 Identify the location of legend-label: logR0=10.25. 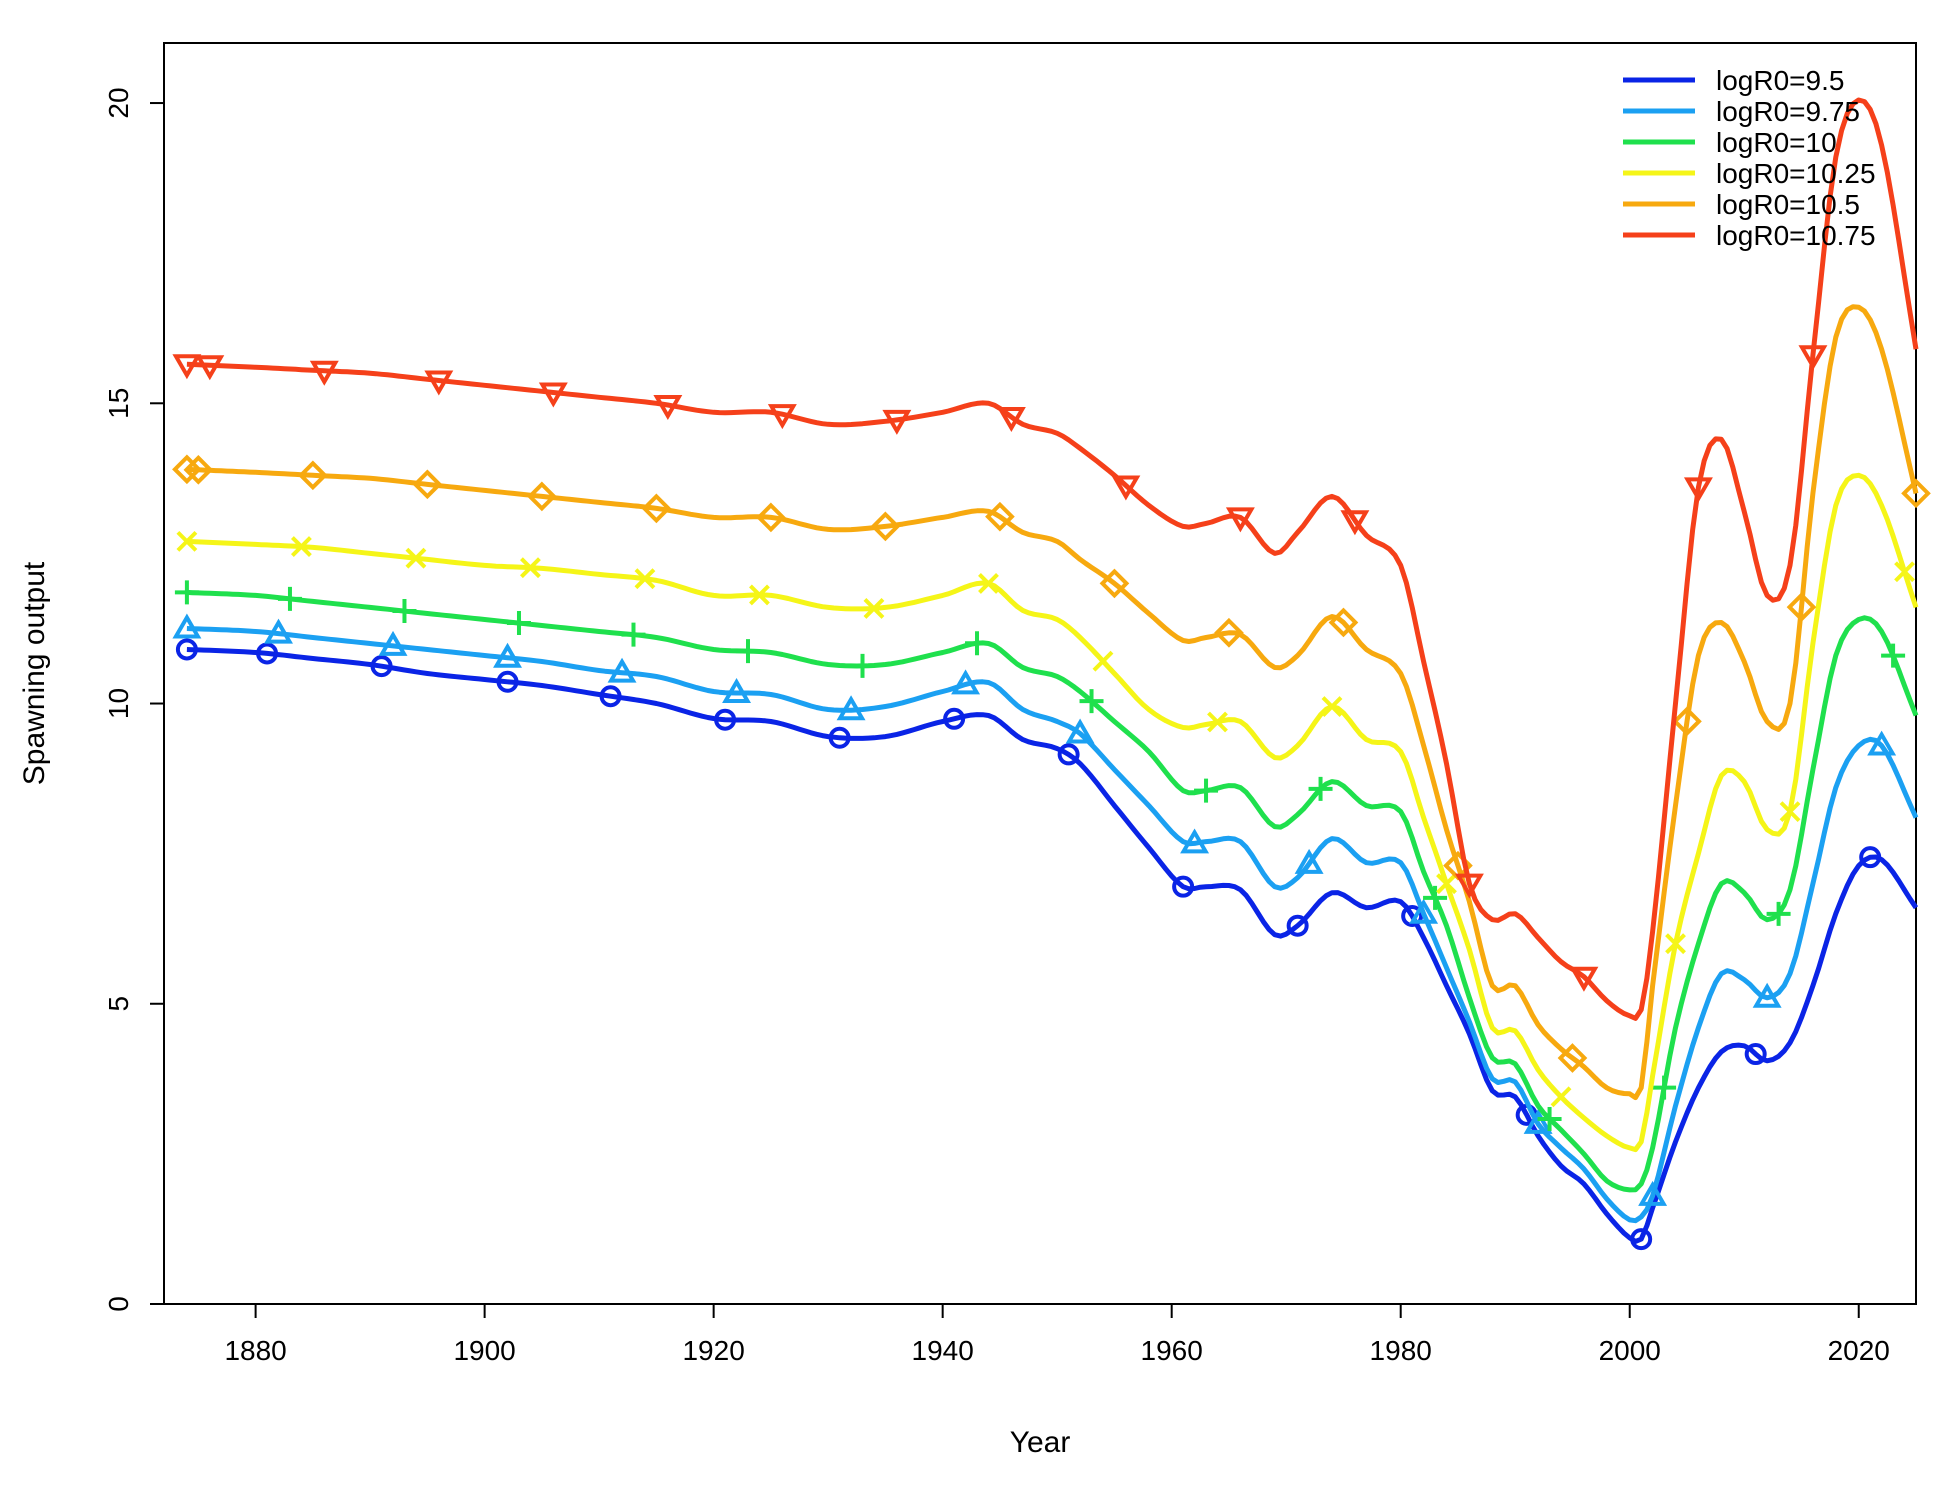
(1796, 173).